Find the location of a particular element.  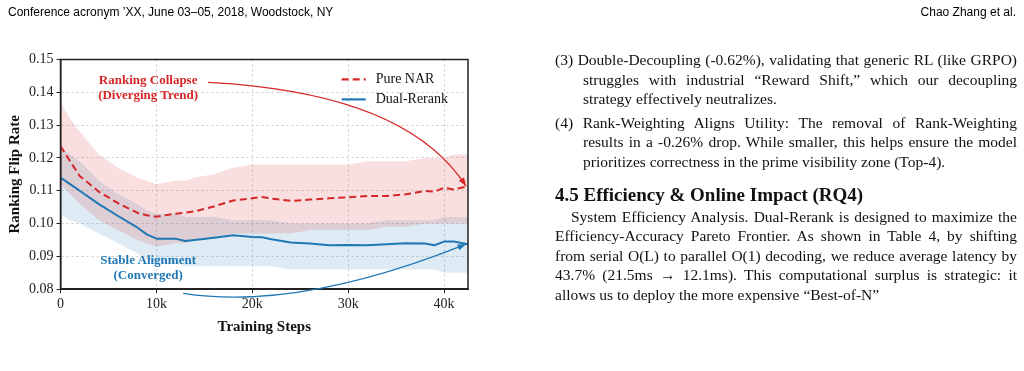

annotation: Ranking Collapse (Diverging Trend) is located at coordinates (148, 86).